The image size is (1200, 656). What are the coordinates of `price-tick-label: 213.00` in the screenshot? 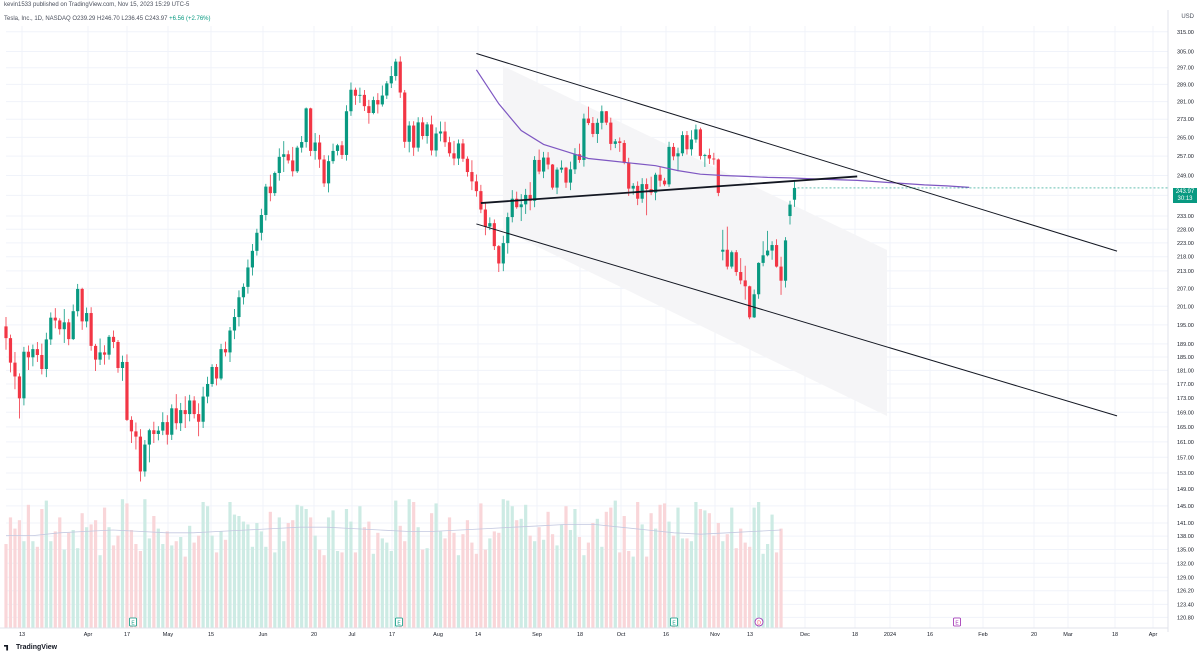 It's located at (1185, 272).